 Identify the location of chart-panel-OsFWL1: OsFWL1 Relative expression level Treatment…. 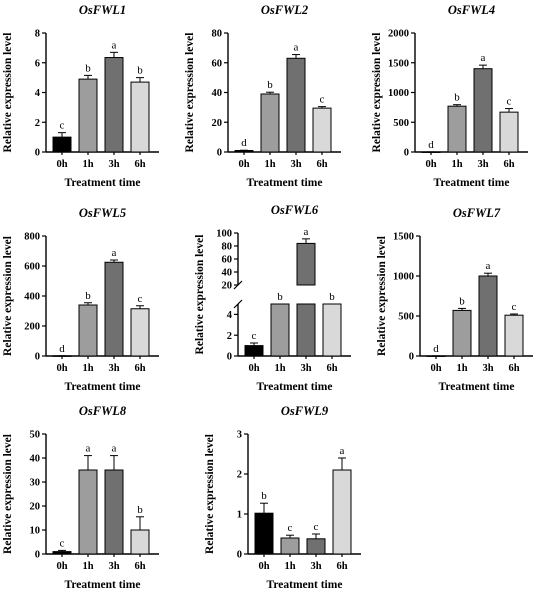
(80, 96).